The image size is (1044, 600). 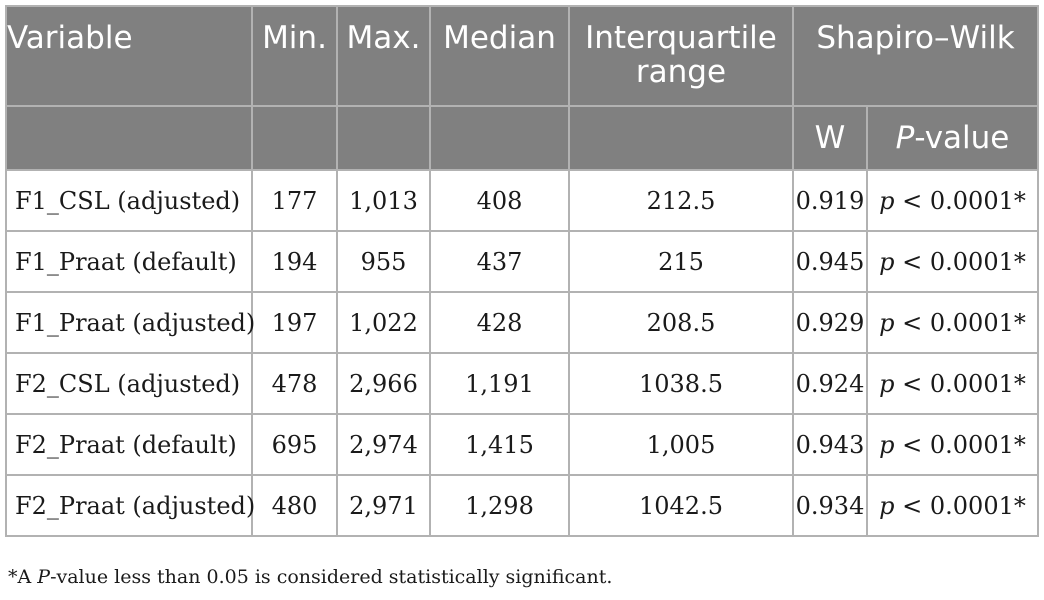 I want to click on cell-iqr: 1038.5, so click(x=681, y=383).